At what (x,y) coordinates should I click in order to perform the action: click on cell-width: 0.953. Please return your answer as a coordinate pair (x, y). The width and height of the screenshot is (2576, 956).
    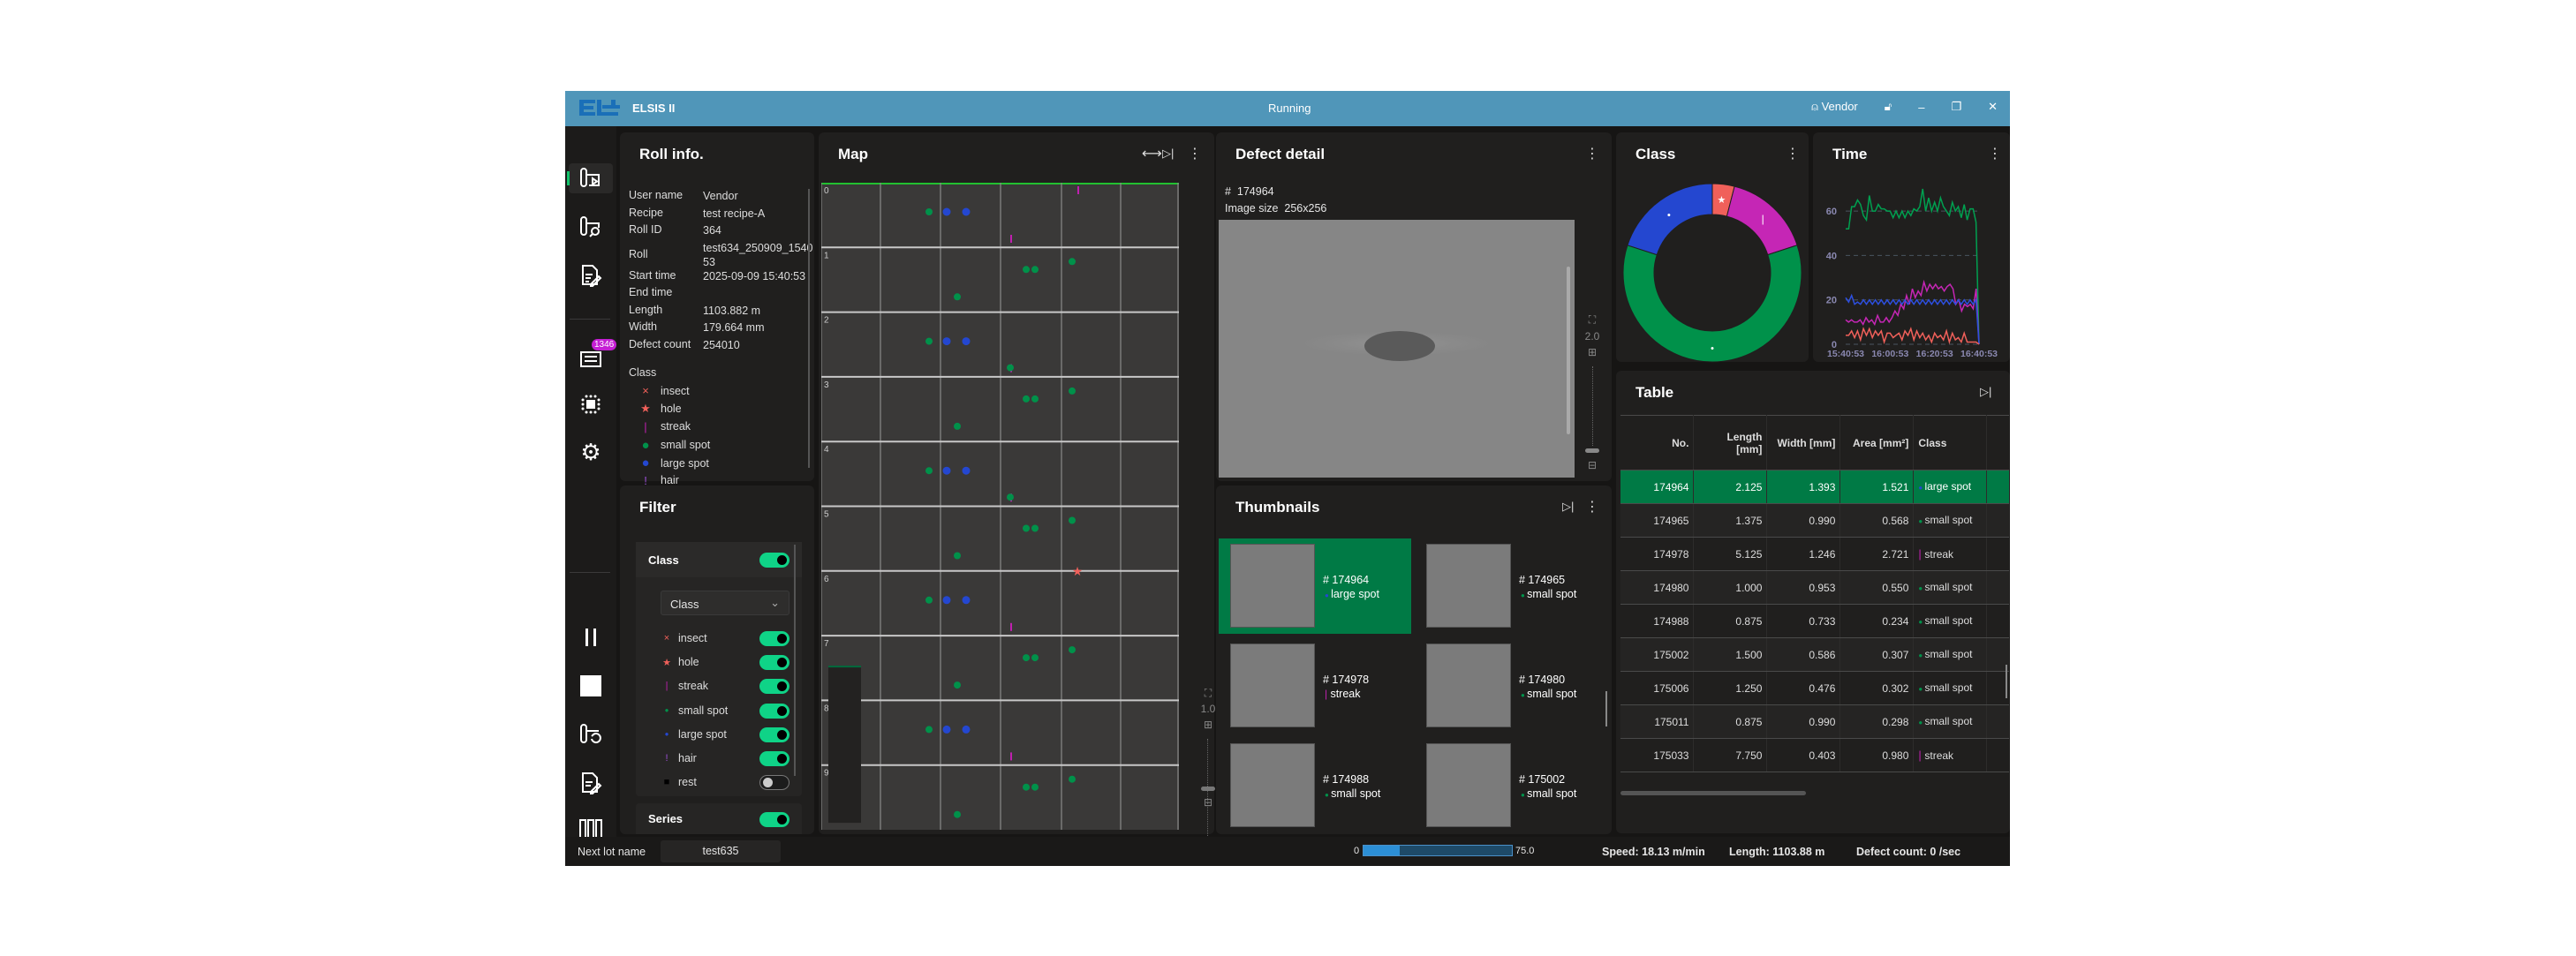
    Looking at the image, I should click on (1804, 587).